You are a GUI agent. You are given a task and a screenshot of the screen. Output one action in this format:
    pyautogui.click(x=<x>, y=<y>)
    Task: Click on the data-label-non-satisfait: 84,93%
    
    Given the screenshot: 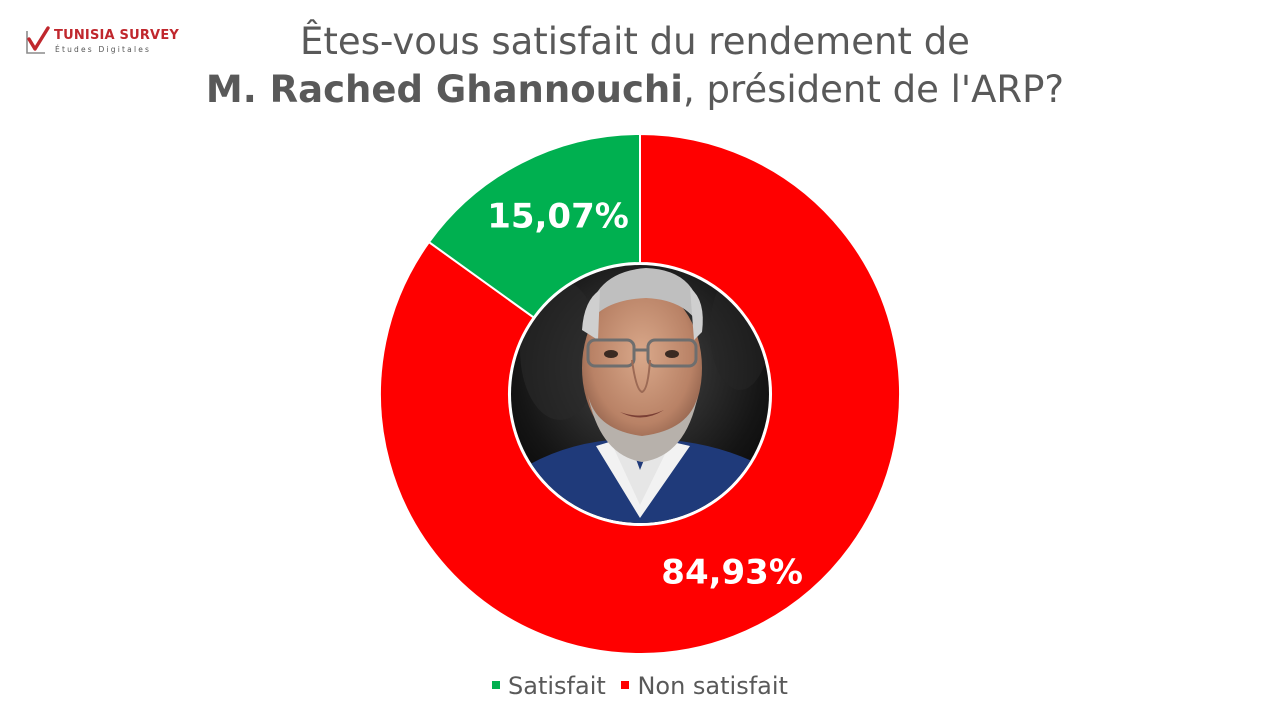 What is the action you would take?
    pyautogui.click(x=732, y=572)
    